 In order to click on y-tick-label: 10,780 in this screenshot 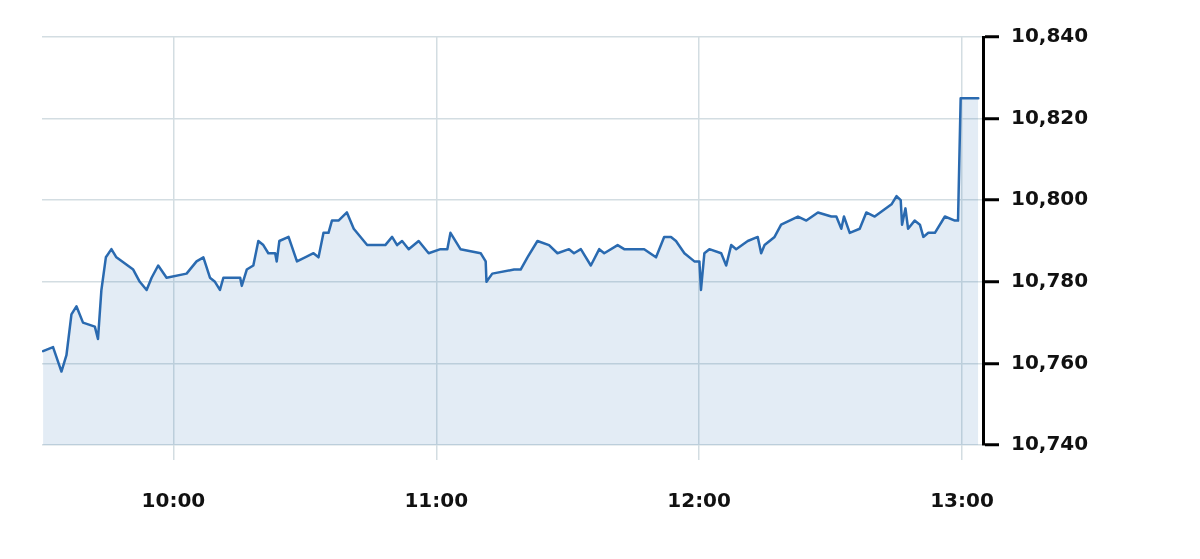, I will do `click(1050, 280)`.